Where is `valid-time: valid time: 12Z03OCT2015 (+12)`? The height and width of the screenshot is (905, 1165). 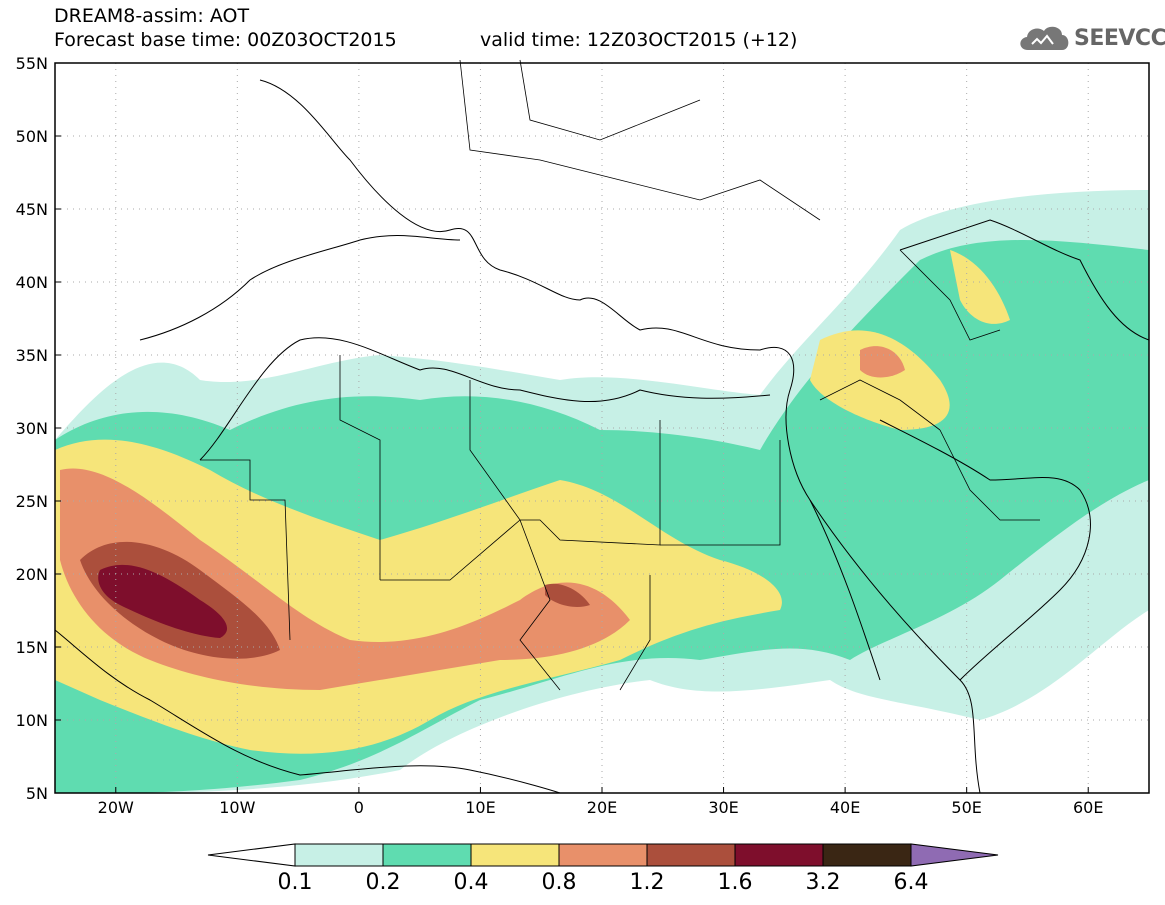 valid-time: valid time: 12Z03OCT2015 (+12) is located at coordinates (639, 40).